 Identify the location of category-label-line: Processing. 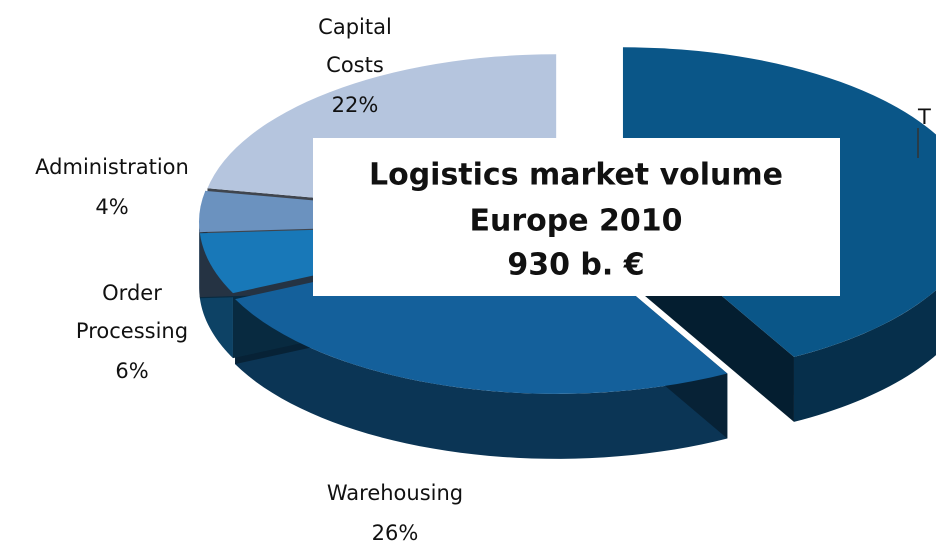
(132, 331).